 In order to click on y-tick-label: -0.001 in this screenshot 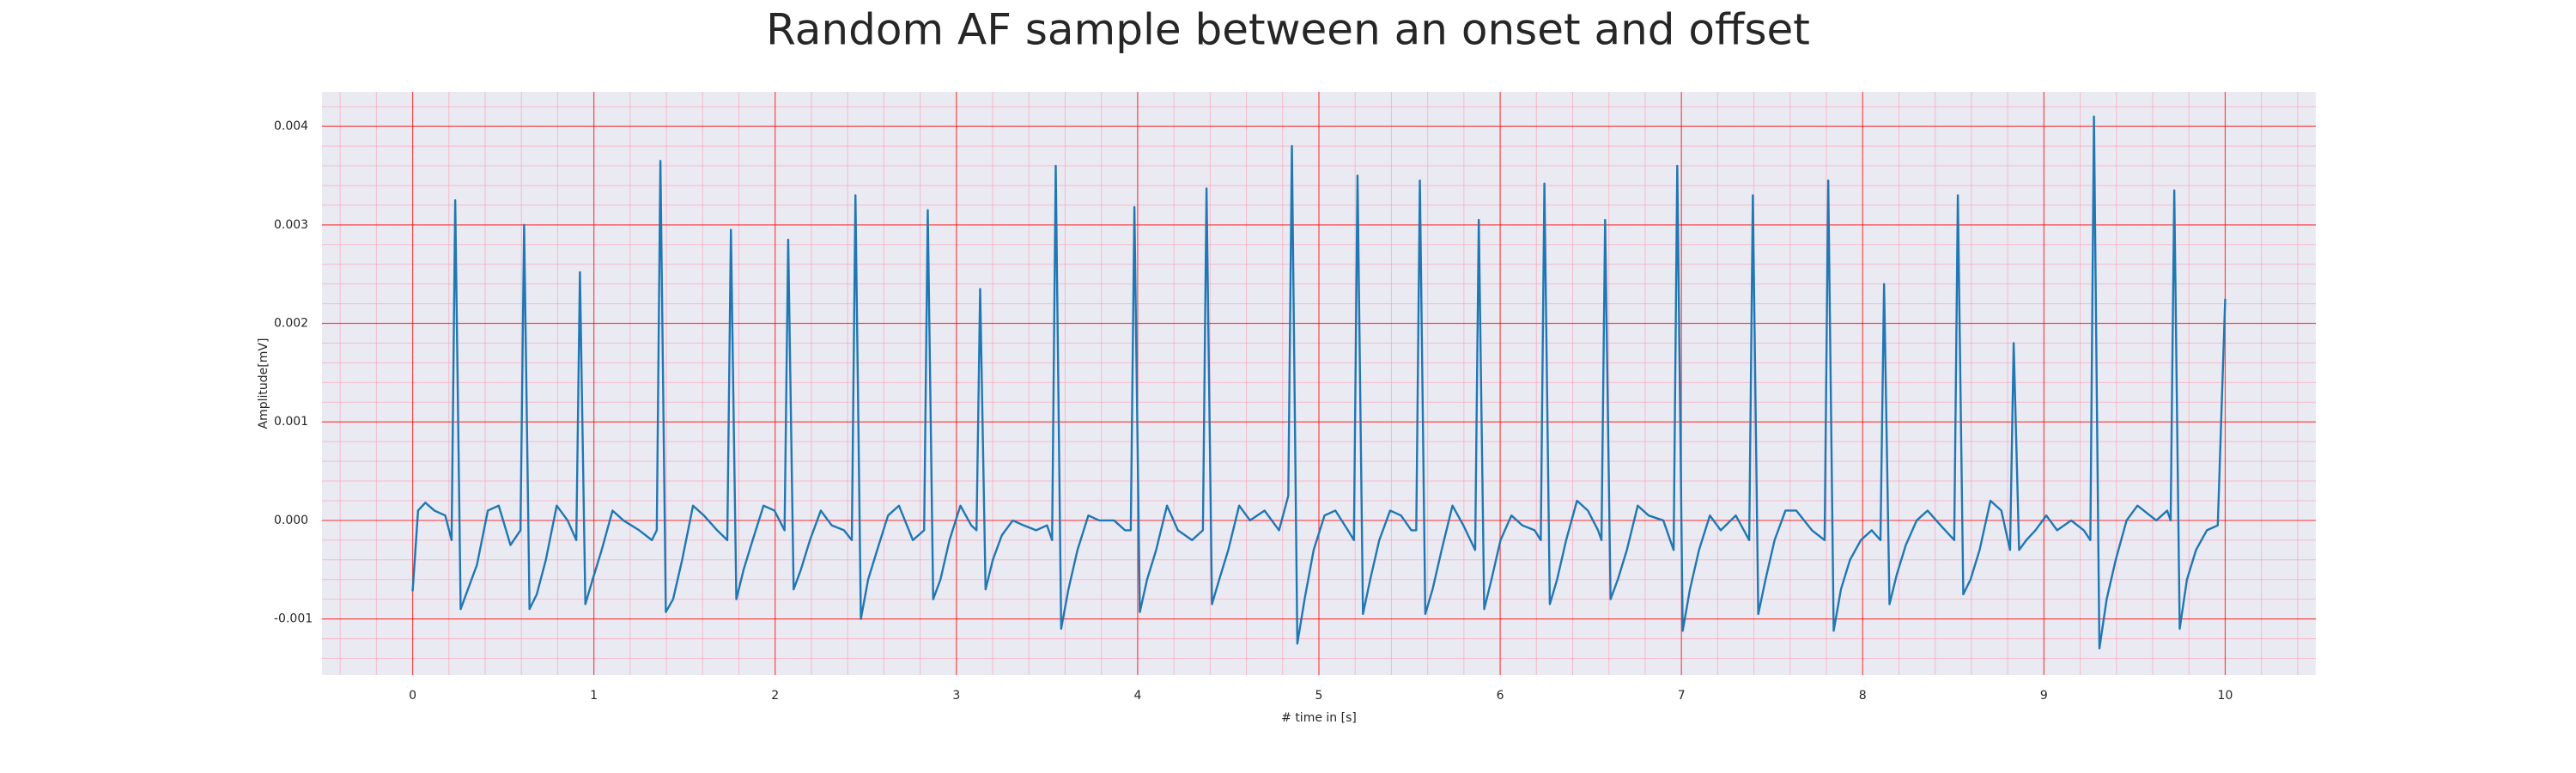, I will do `click(293, 619)`.